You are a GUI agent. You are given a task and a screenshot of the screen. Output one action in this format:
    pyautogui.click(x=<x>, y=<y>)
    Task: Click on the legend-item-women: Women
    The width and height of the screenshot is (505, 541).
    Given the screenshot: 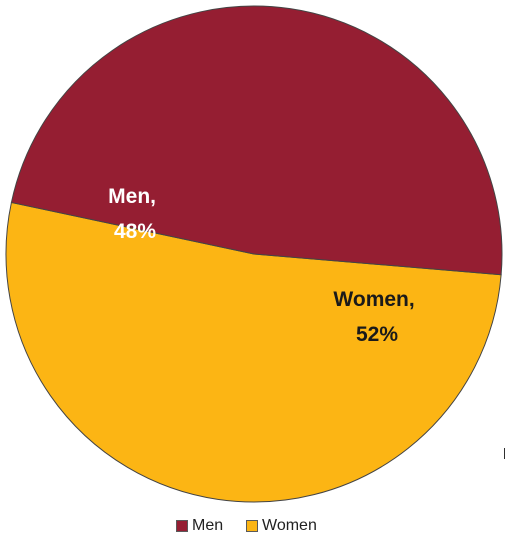 What is the action you would take?
    pyautogui.click(x=281, y=526)
    